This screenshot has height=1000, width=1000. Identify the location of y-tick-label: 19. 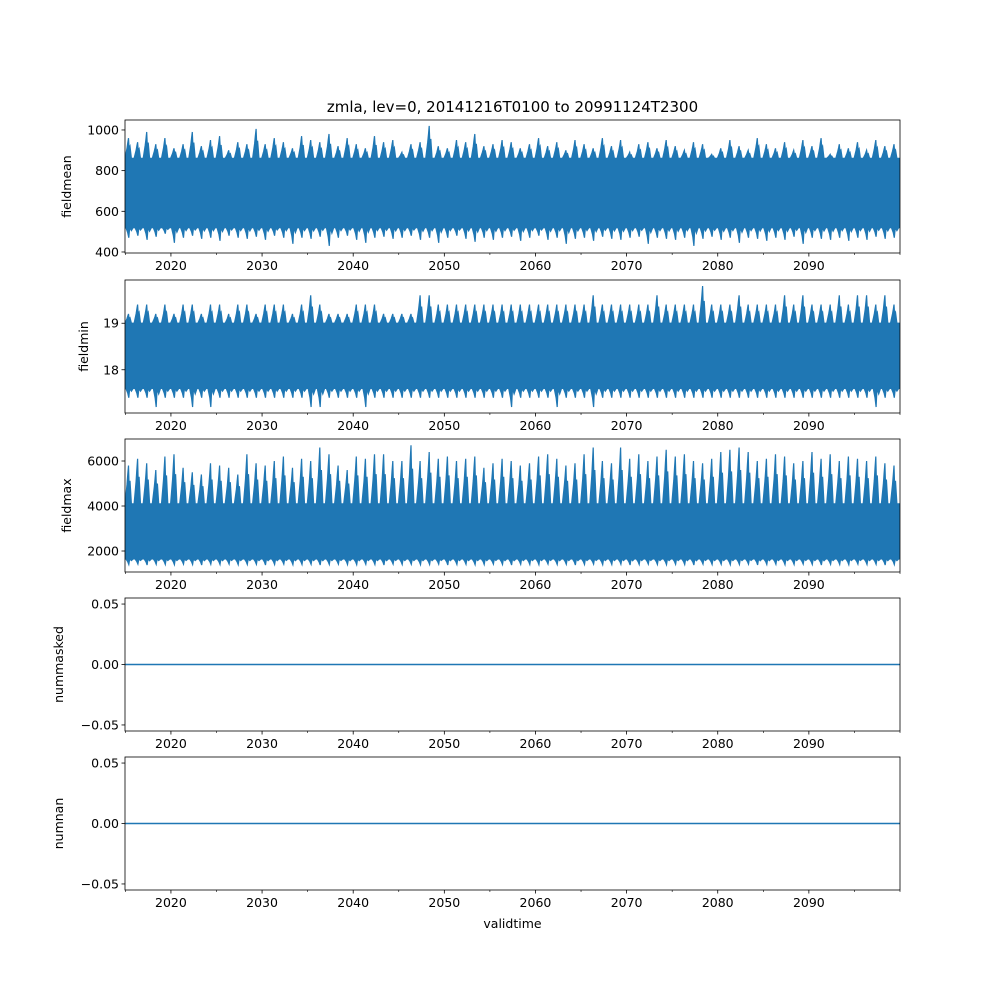
(111, 323).